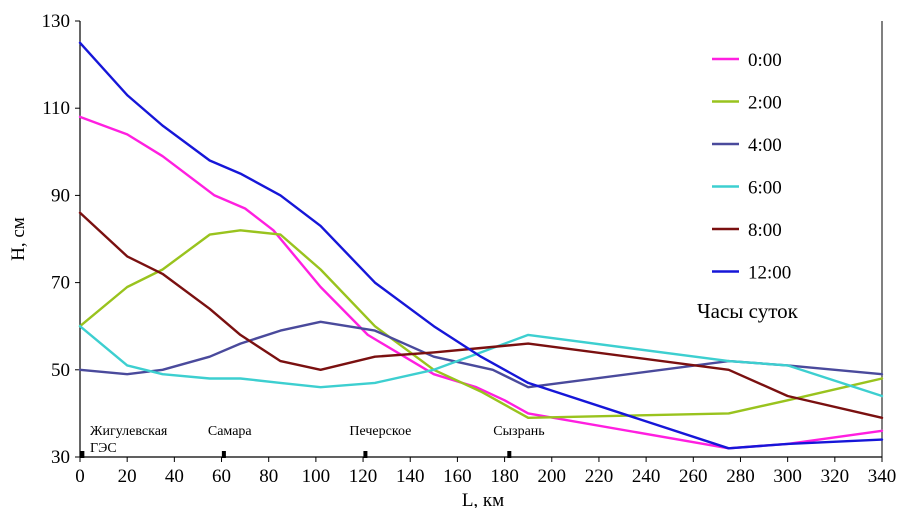 The image size is (899, 508). I want to click on y-tick-label: 50, so click(60, 370).